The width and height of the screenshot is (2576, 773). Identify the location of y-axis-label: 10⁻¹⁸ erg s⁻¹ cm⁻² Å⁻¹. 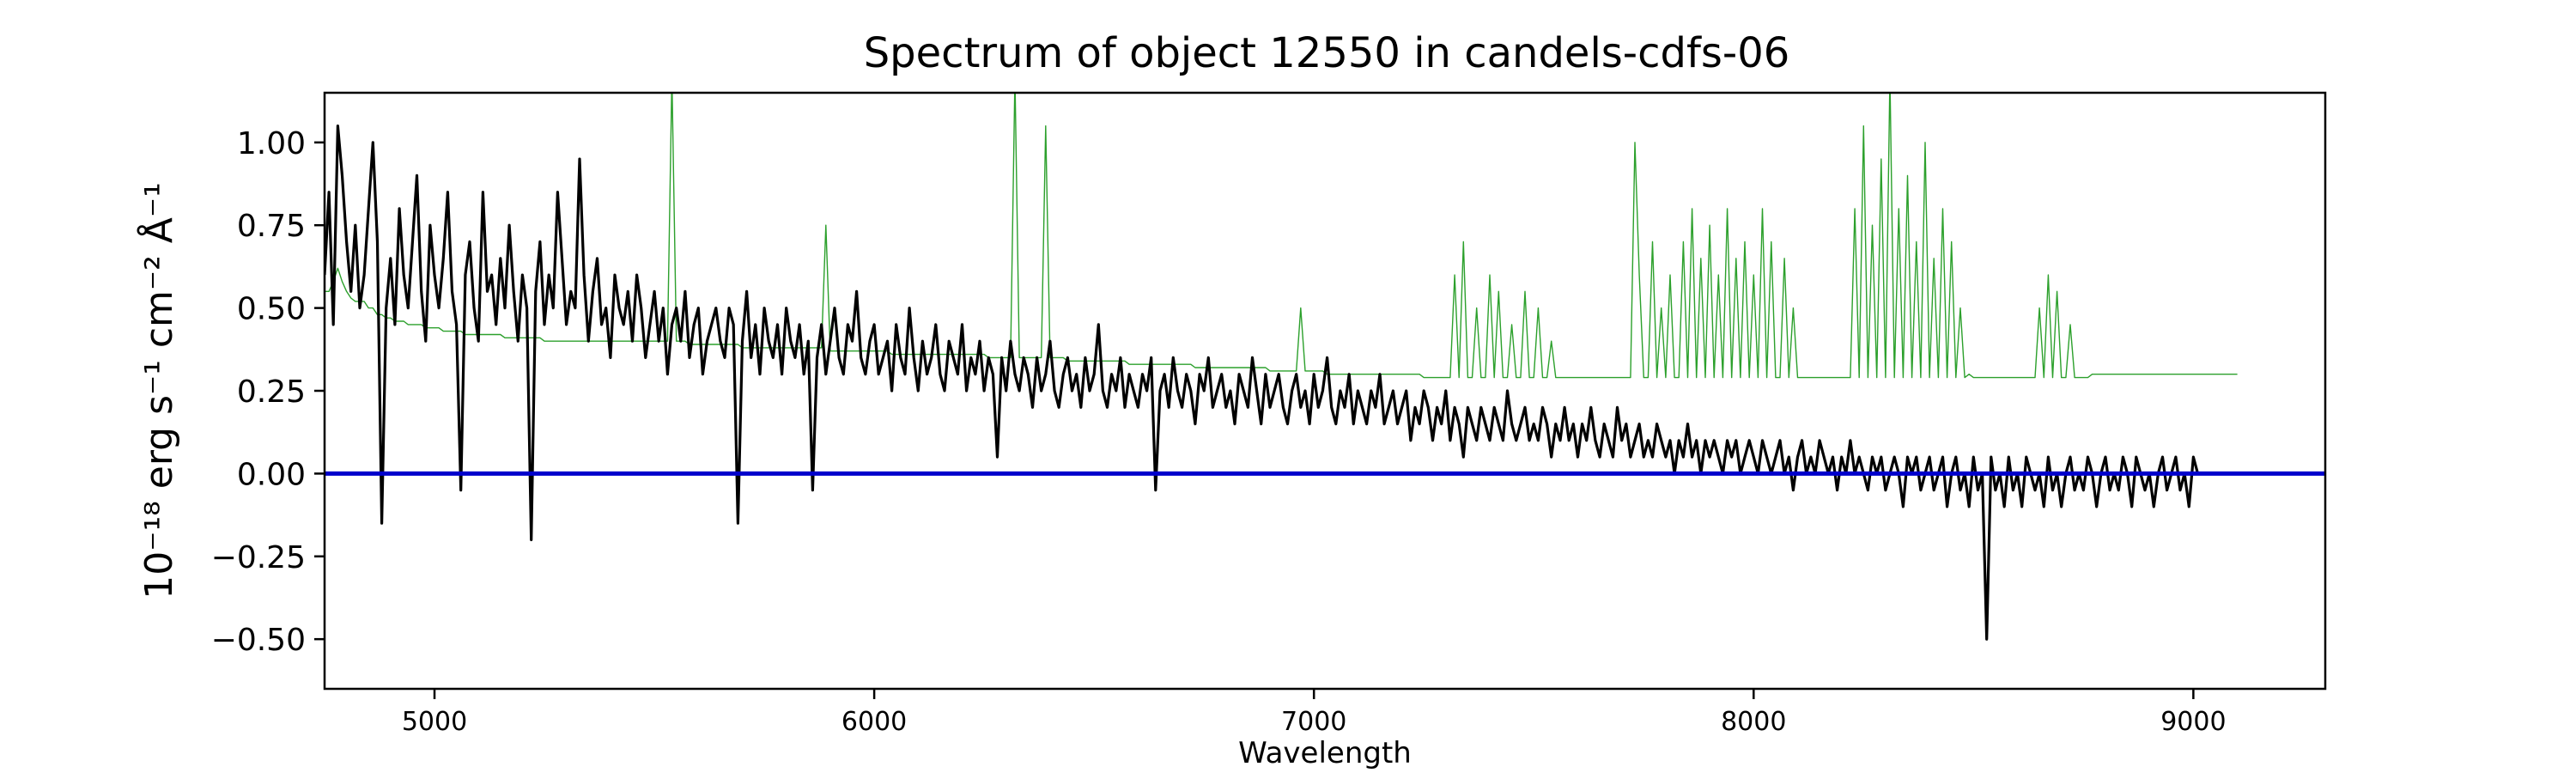
(159, 390).